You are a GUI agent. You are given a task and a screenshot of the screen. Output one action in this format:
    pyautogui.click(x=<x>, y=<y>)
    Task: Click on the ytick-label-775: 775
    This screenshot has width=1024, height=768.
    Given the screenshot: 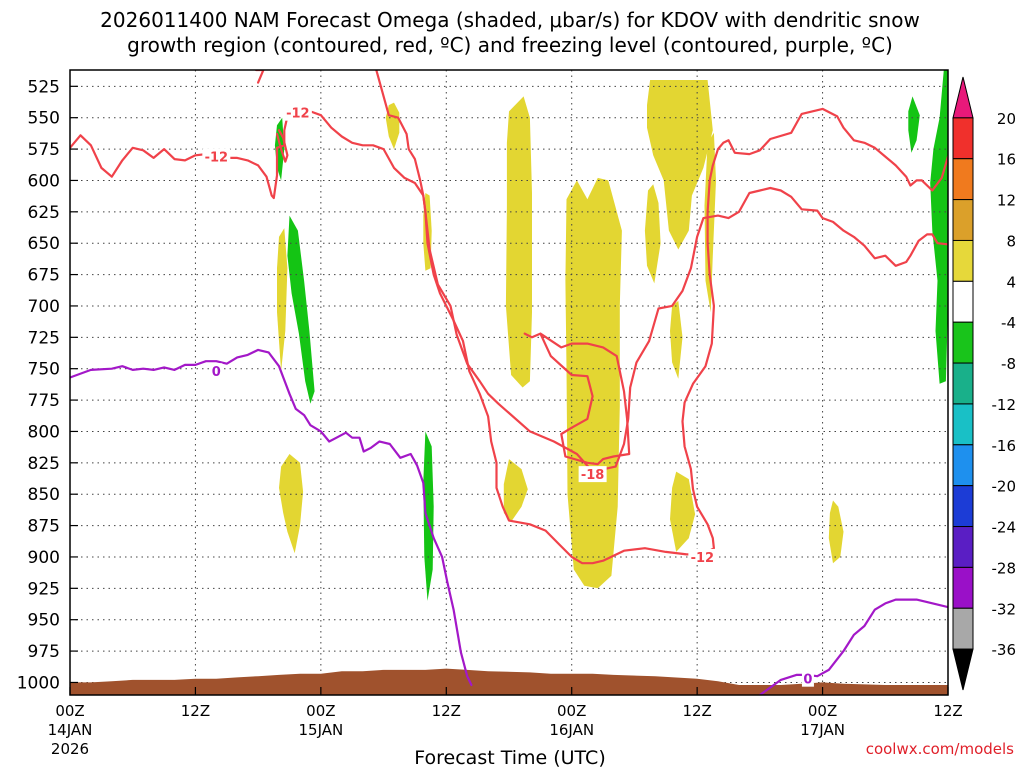 What is the action you would take?
    pyautogui.click(x=44, y=401)
    